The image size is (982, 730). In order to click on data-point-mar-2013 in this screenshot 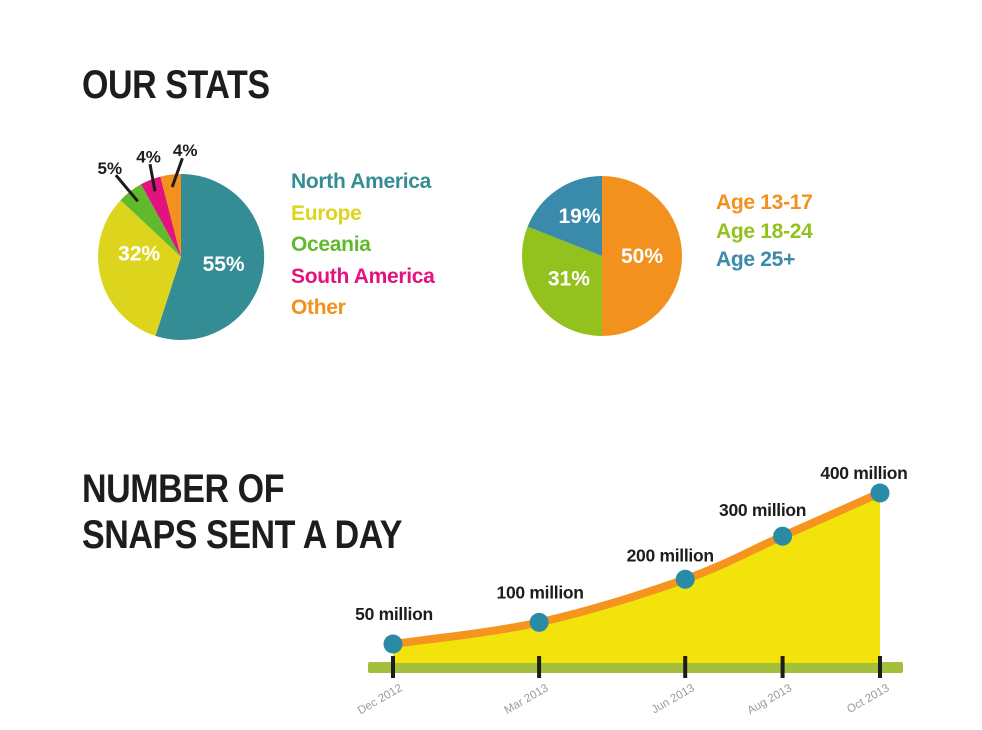, I will do `click(539, 622)`.